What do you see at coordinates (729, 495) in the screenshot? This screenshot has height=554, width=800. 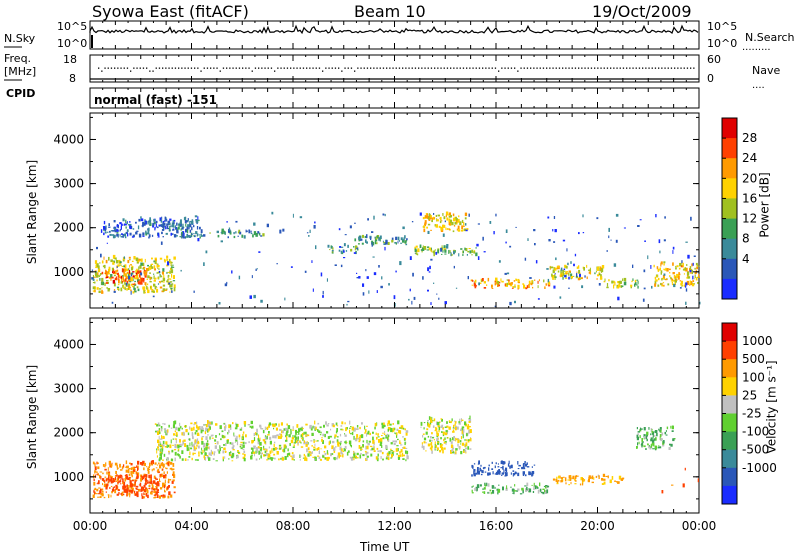 I see `velocity-cbar-swatch` at bounding box center [729, 495].